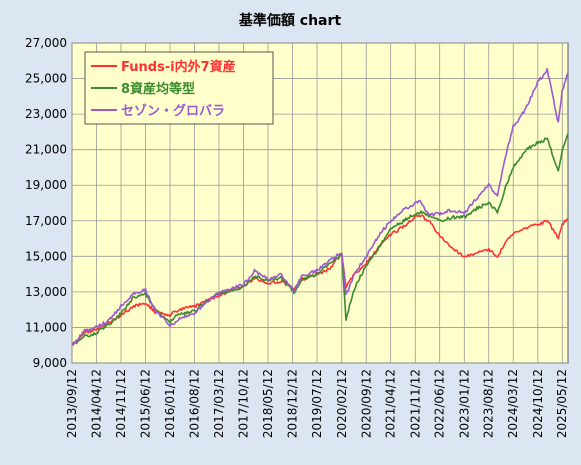 The height and width of the screenshot is (465, 581). Describe the element at coordinates (195, 403) in the screenshot. I see `x-tick-label: 2016/08/12` at that location.